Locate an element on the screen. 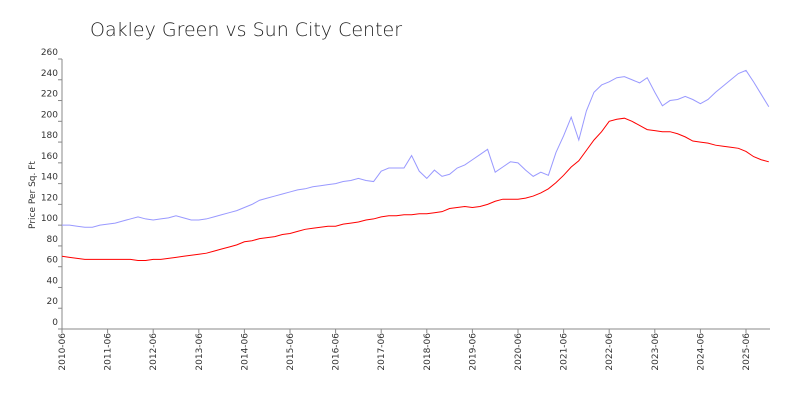 Image resolution: width=800 pixels, height=400 pixels. y-tick-label: 200 is located at coordinates (49, 115).